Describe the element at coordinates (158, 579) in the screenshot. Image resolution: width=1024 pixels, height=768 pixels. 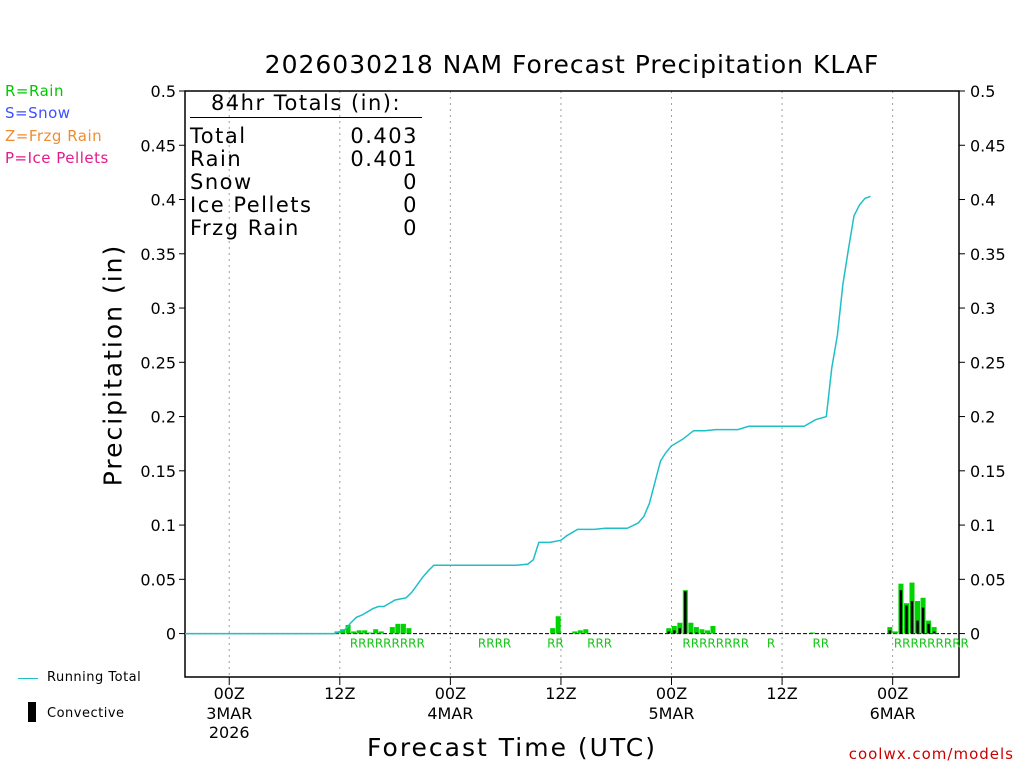
I see `y-tick-label-left: 0.05` at that location.